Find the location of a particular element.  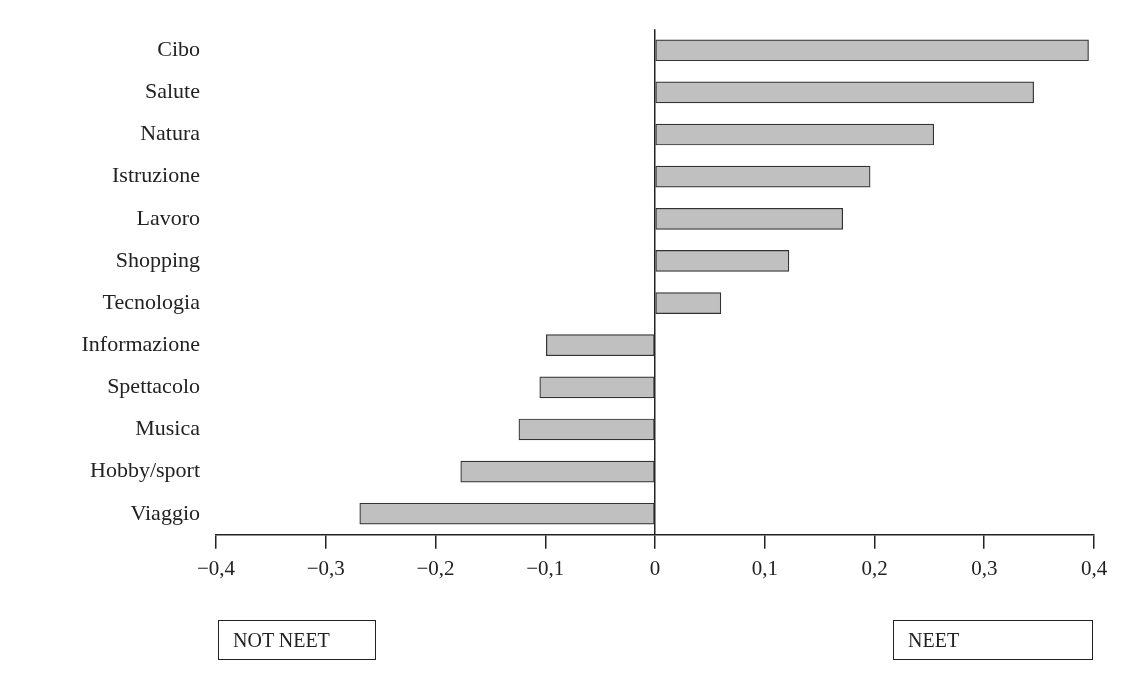

y-tick-label: Tecnologia is located at coordinates (151, 301).